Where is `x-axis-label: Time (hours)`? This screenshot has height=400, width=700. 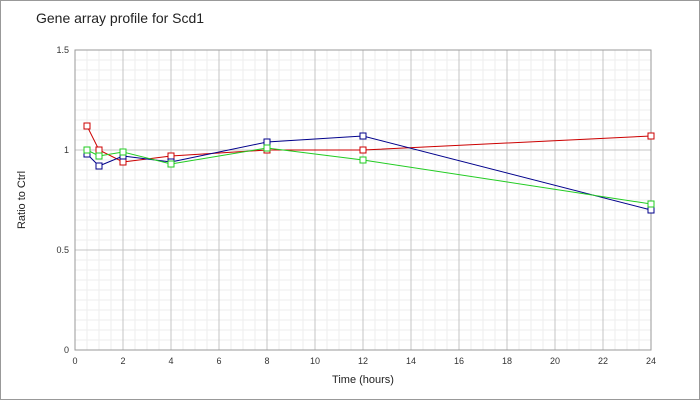 x-axis-label: Time (hours) is located at coordinates (363, 380).